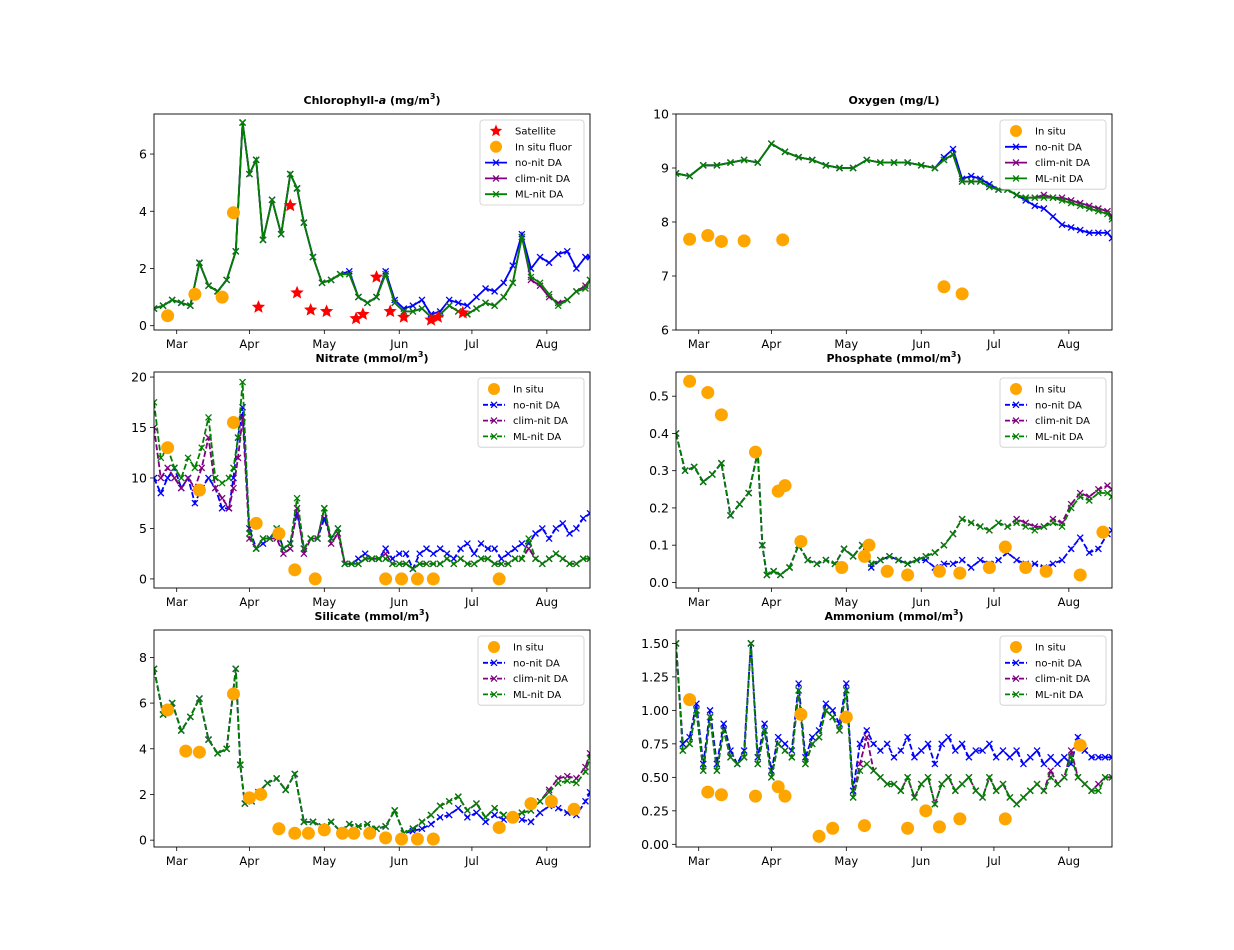  Describe the element at coordinates (894, 505) in the screenshot. I see `series-nonit-line` at that location.